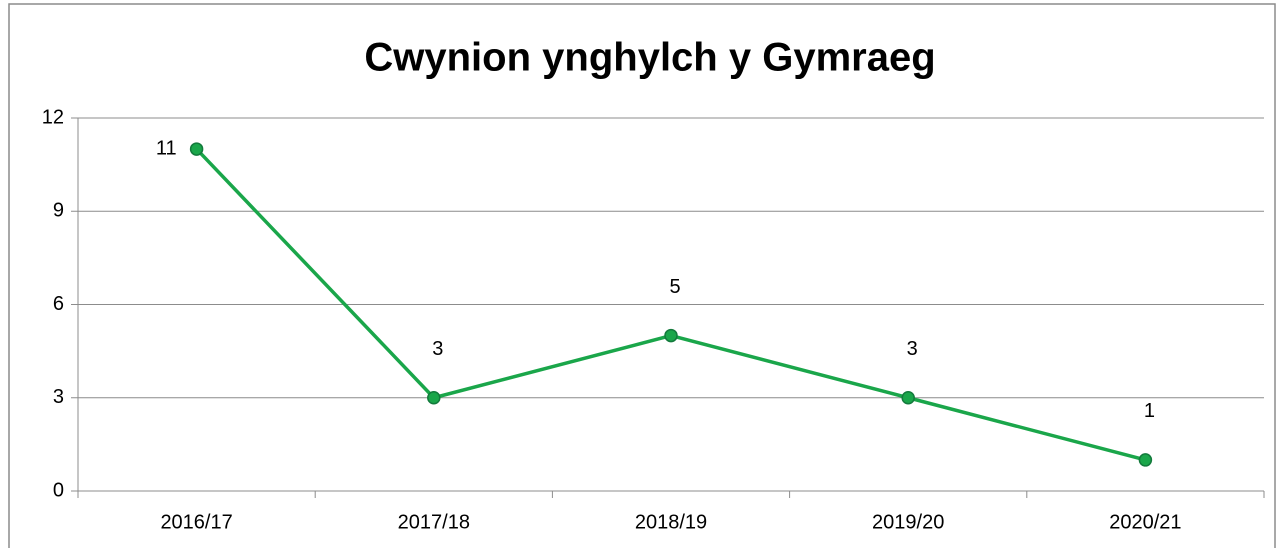 This screenshot has width=1284, height=548. I want to click on x-tick-label: 2017/18, so click(434, 522).